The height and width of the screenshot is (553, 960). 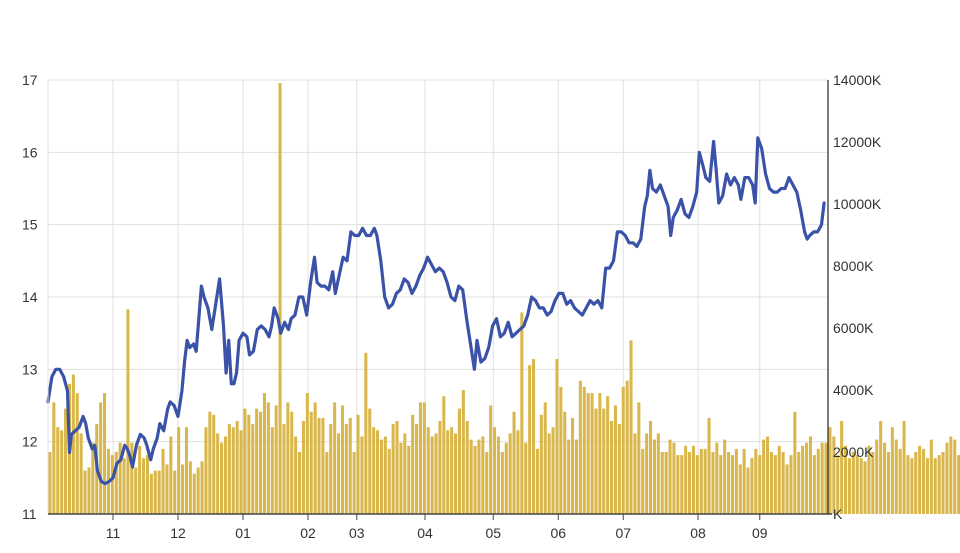 What do you see at coordinates (308, 533) in the screenshot?
I see `x-axis-tick-label: 02` at bounding box center [308, 533].